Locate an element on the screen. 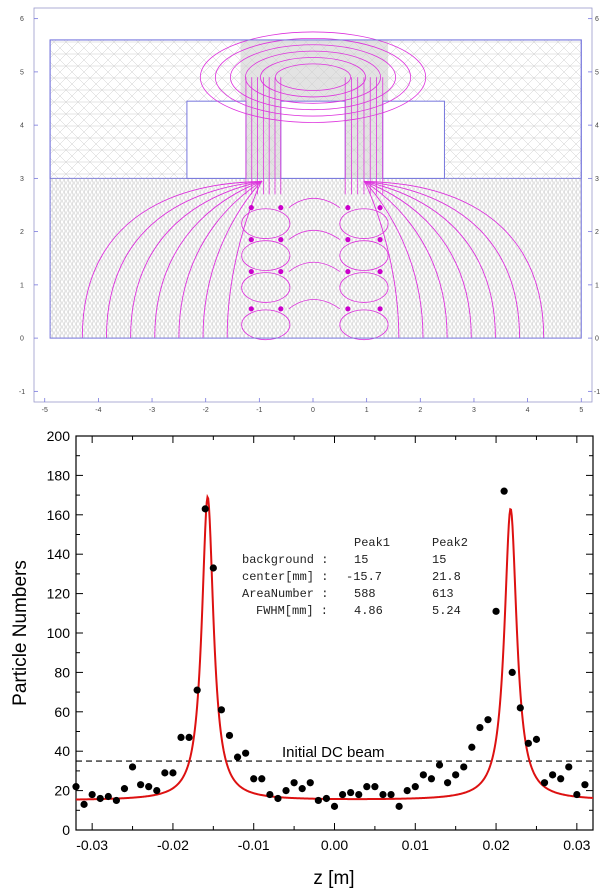 Image resolution: width=602 pixels, height=893 pixels. field-map-y-tick-label: 4 is located at coordinates (22, 126).